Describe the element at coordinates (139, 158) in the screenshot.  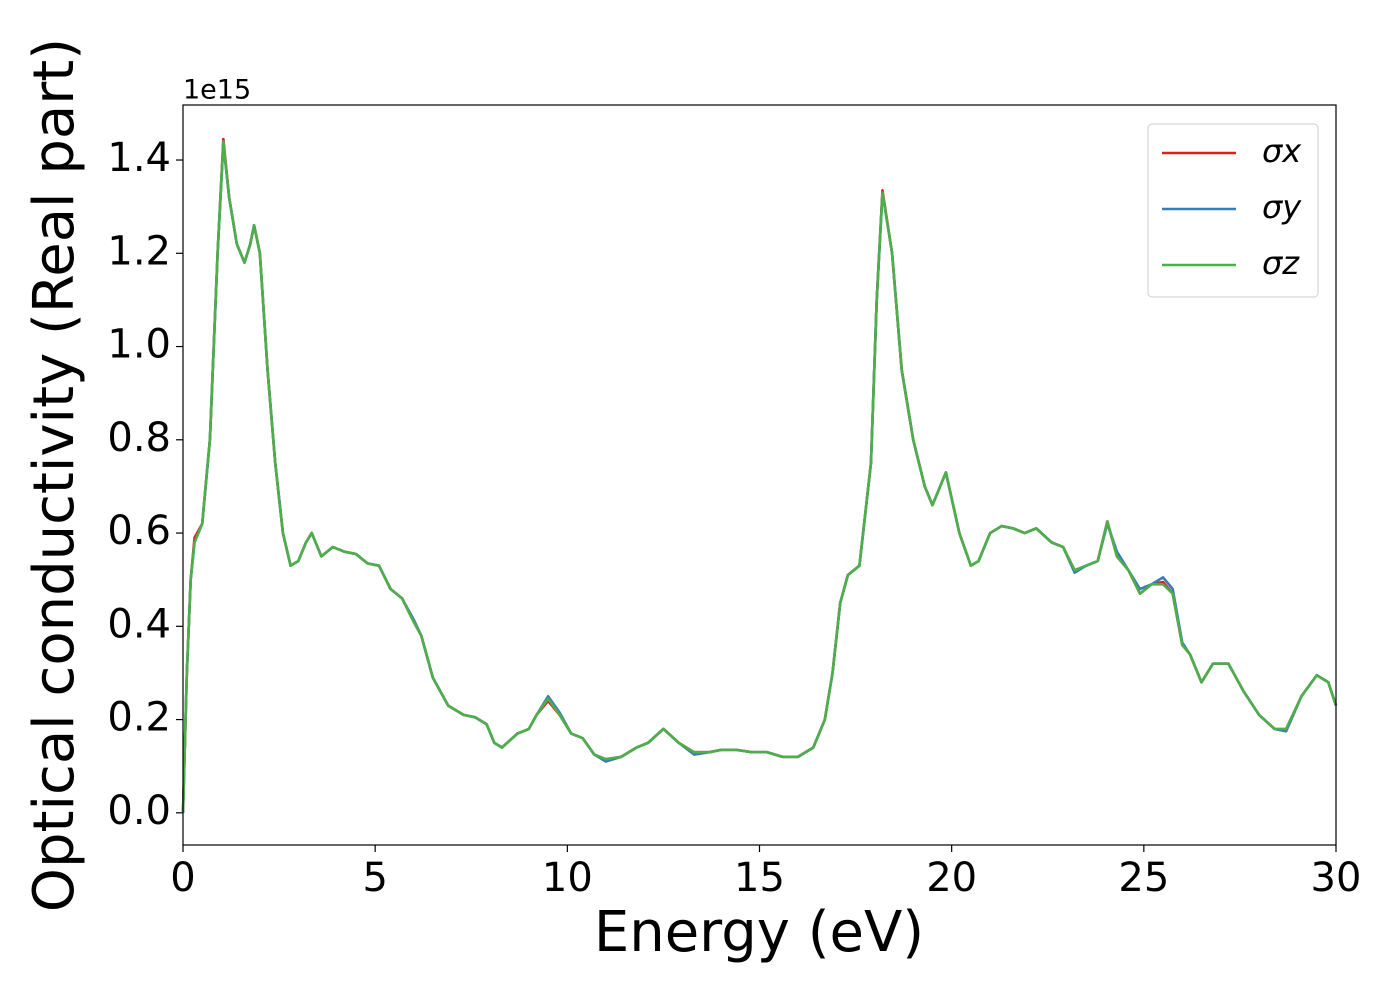
I see `y-tick-label: 1.4` at that location.